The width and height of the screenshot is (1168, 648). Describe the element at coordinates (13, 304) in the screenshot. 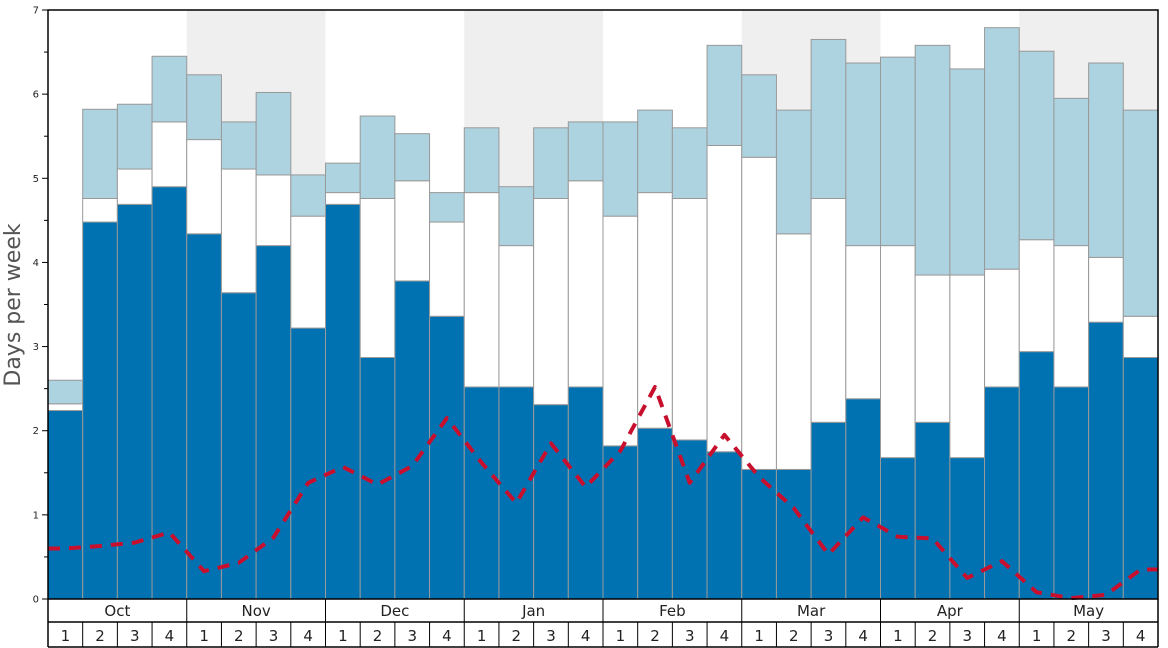

I see `y-axis-title: Days per week` at that location.